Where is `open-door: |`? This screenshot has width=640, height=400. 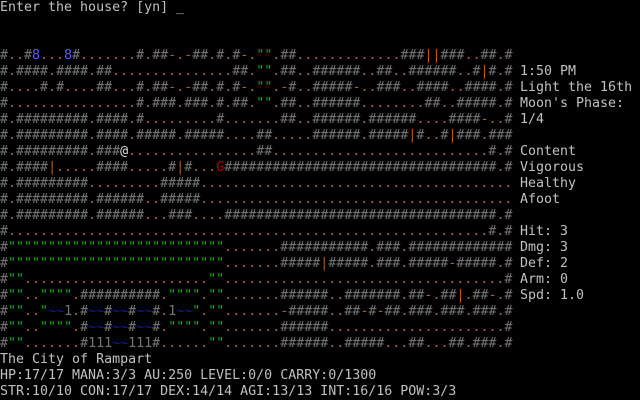 open-door: | is located at coordinates (452, 135).